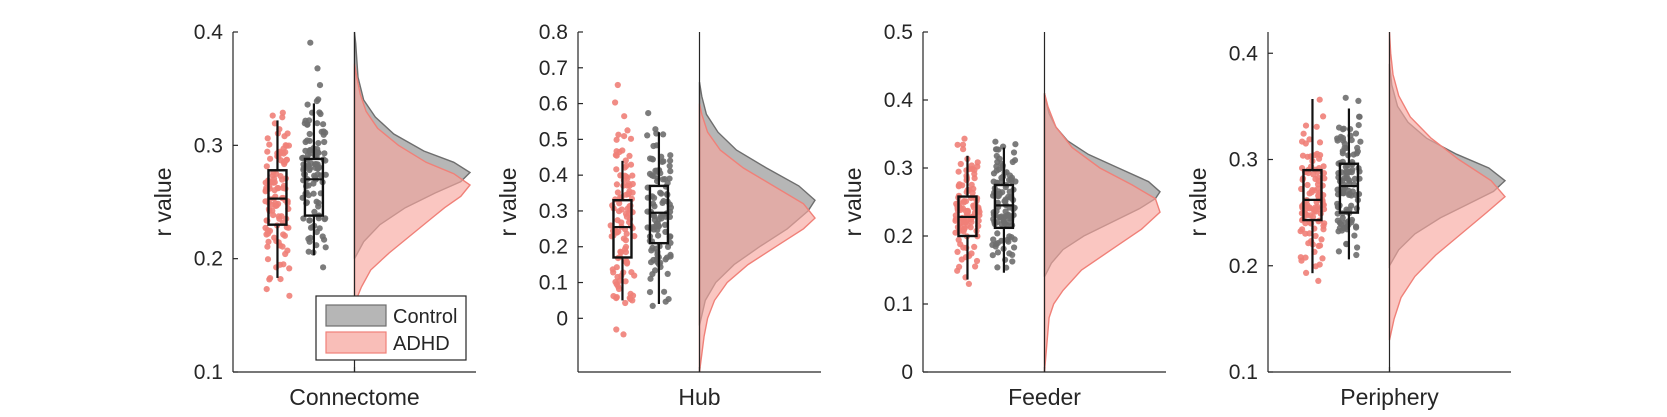 This screenshot has width=1667, height=417. Describe the element at coordinates (277, 197) in the screenshot. I see `box-adhd` at that location.